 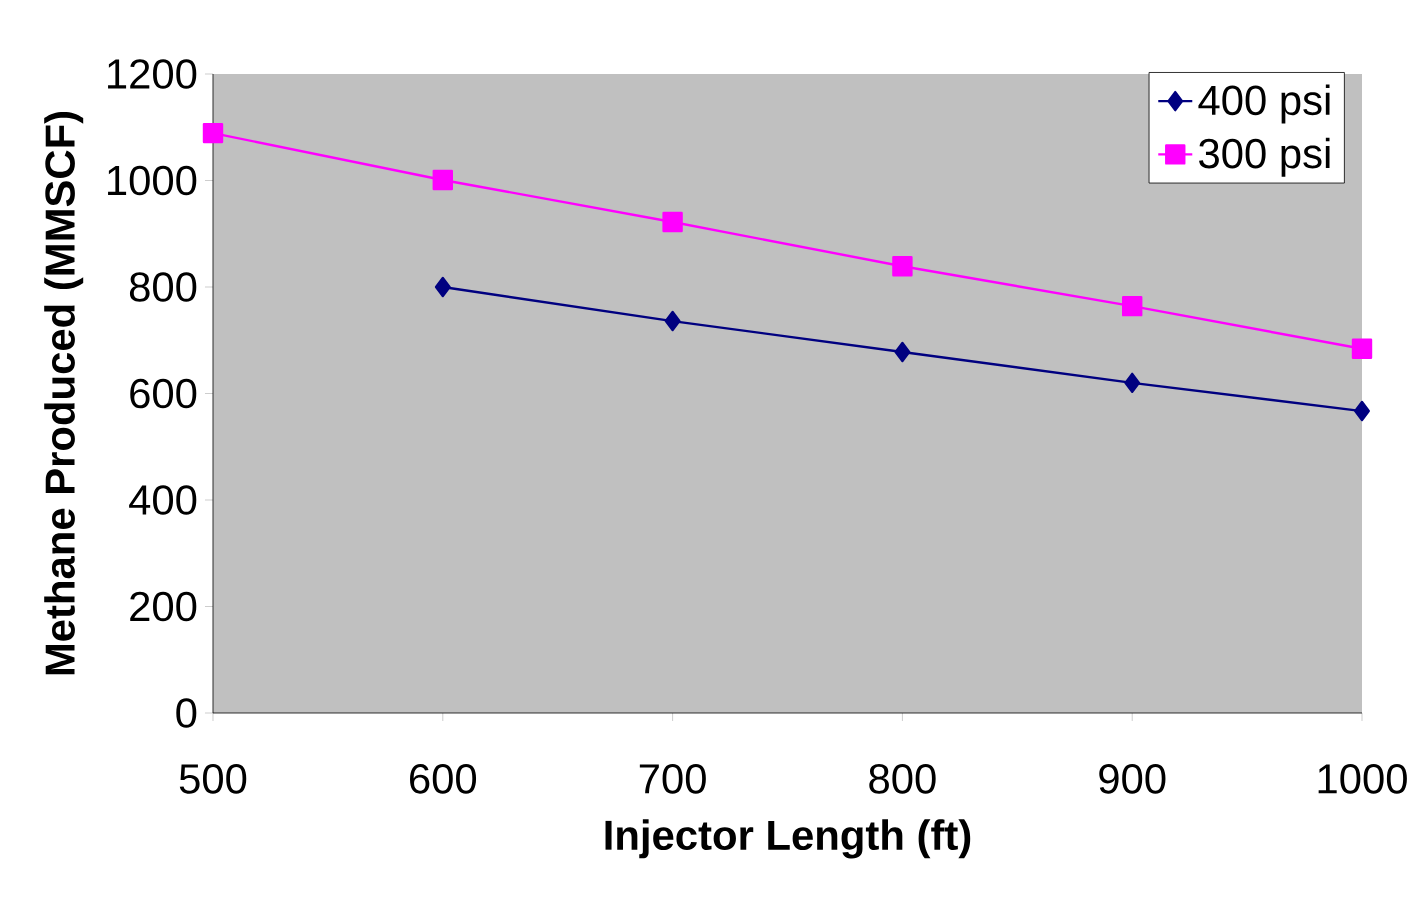 What do you see at coordinates (152, 180) in the screenshot?
I see `y-tick-label: 1000` at bounding box center [152, 180].